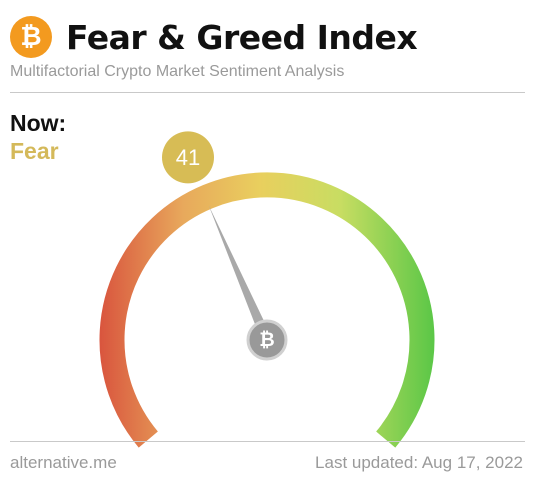  I want to click on index-value-badge: 41, so click(188, 157).